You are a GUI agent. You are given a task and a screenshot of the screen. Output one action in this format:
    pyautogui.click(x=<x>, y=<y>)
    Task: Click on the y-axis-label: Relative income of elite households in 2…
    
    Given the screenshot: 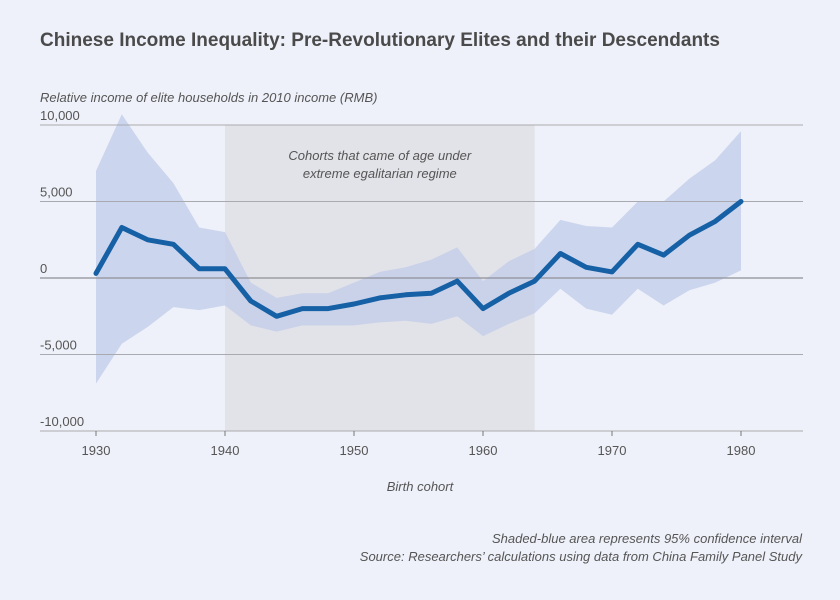 What is the action you would take?
    pyautogui.click(x=209, y=97)
    